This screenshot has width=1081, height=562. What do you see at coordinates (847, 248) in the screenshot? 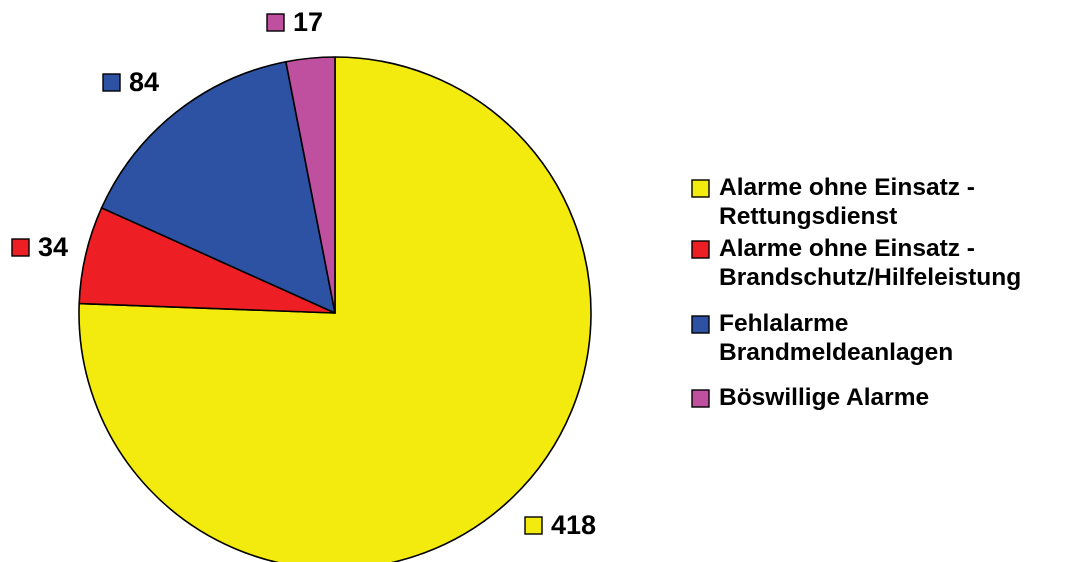
I see `legend-label-brandschutz-line-1: Alarme ohne Einsatz -` at bounding box center [847, 248].